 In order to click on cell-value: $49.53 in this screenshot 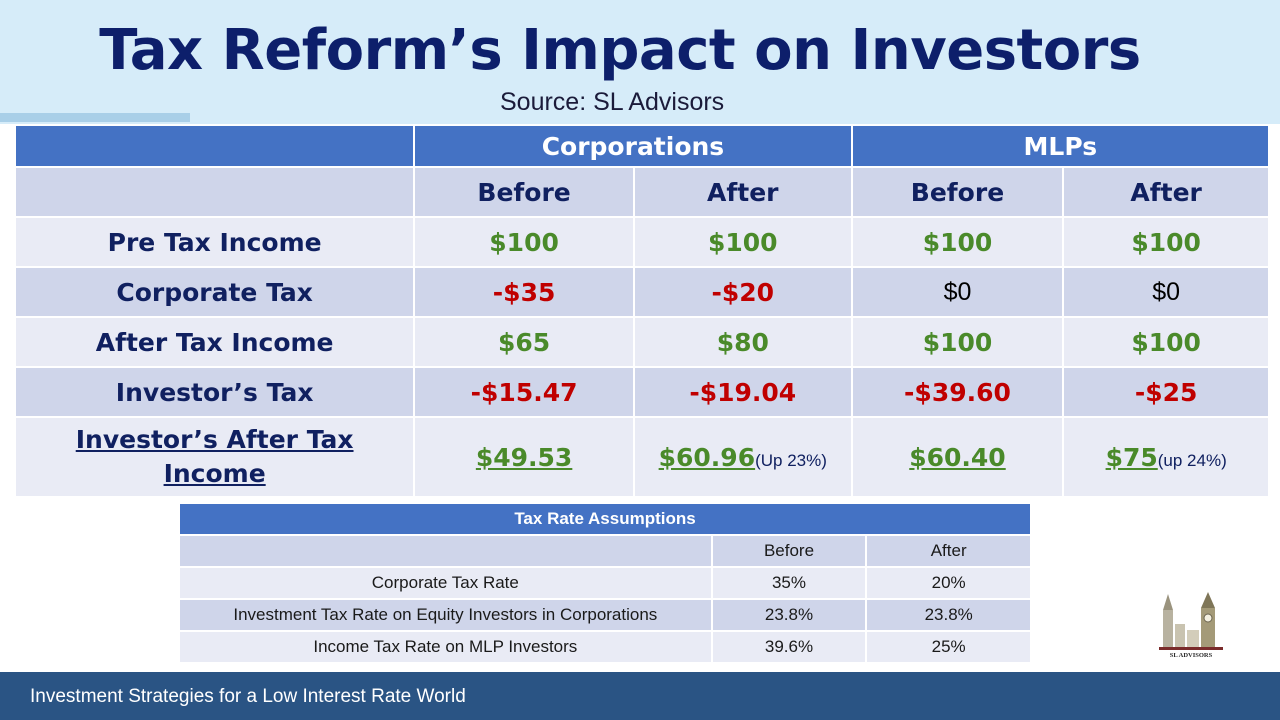, I will do `click(524, 457)`.